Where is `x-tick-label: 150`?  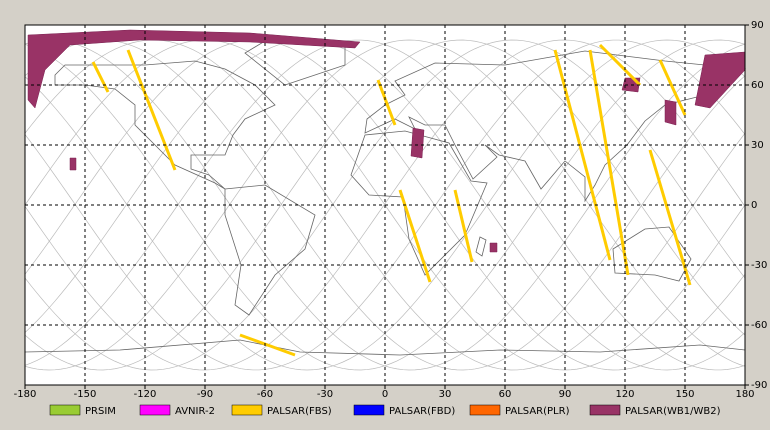 x-tick-label: 150 is located at coordinates (684, 394).